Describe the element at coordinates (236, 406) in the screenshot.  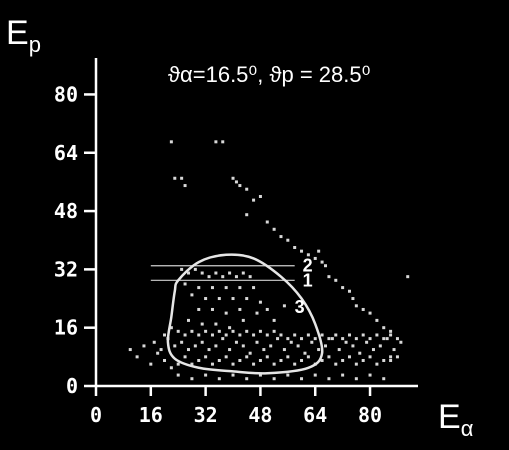
I see `x-ticks: 0 16 32 48 64 80` at that location.